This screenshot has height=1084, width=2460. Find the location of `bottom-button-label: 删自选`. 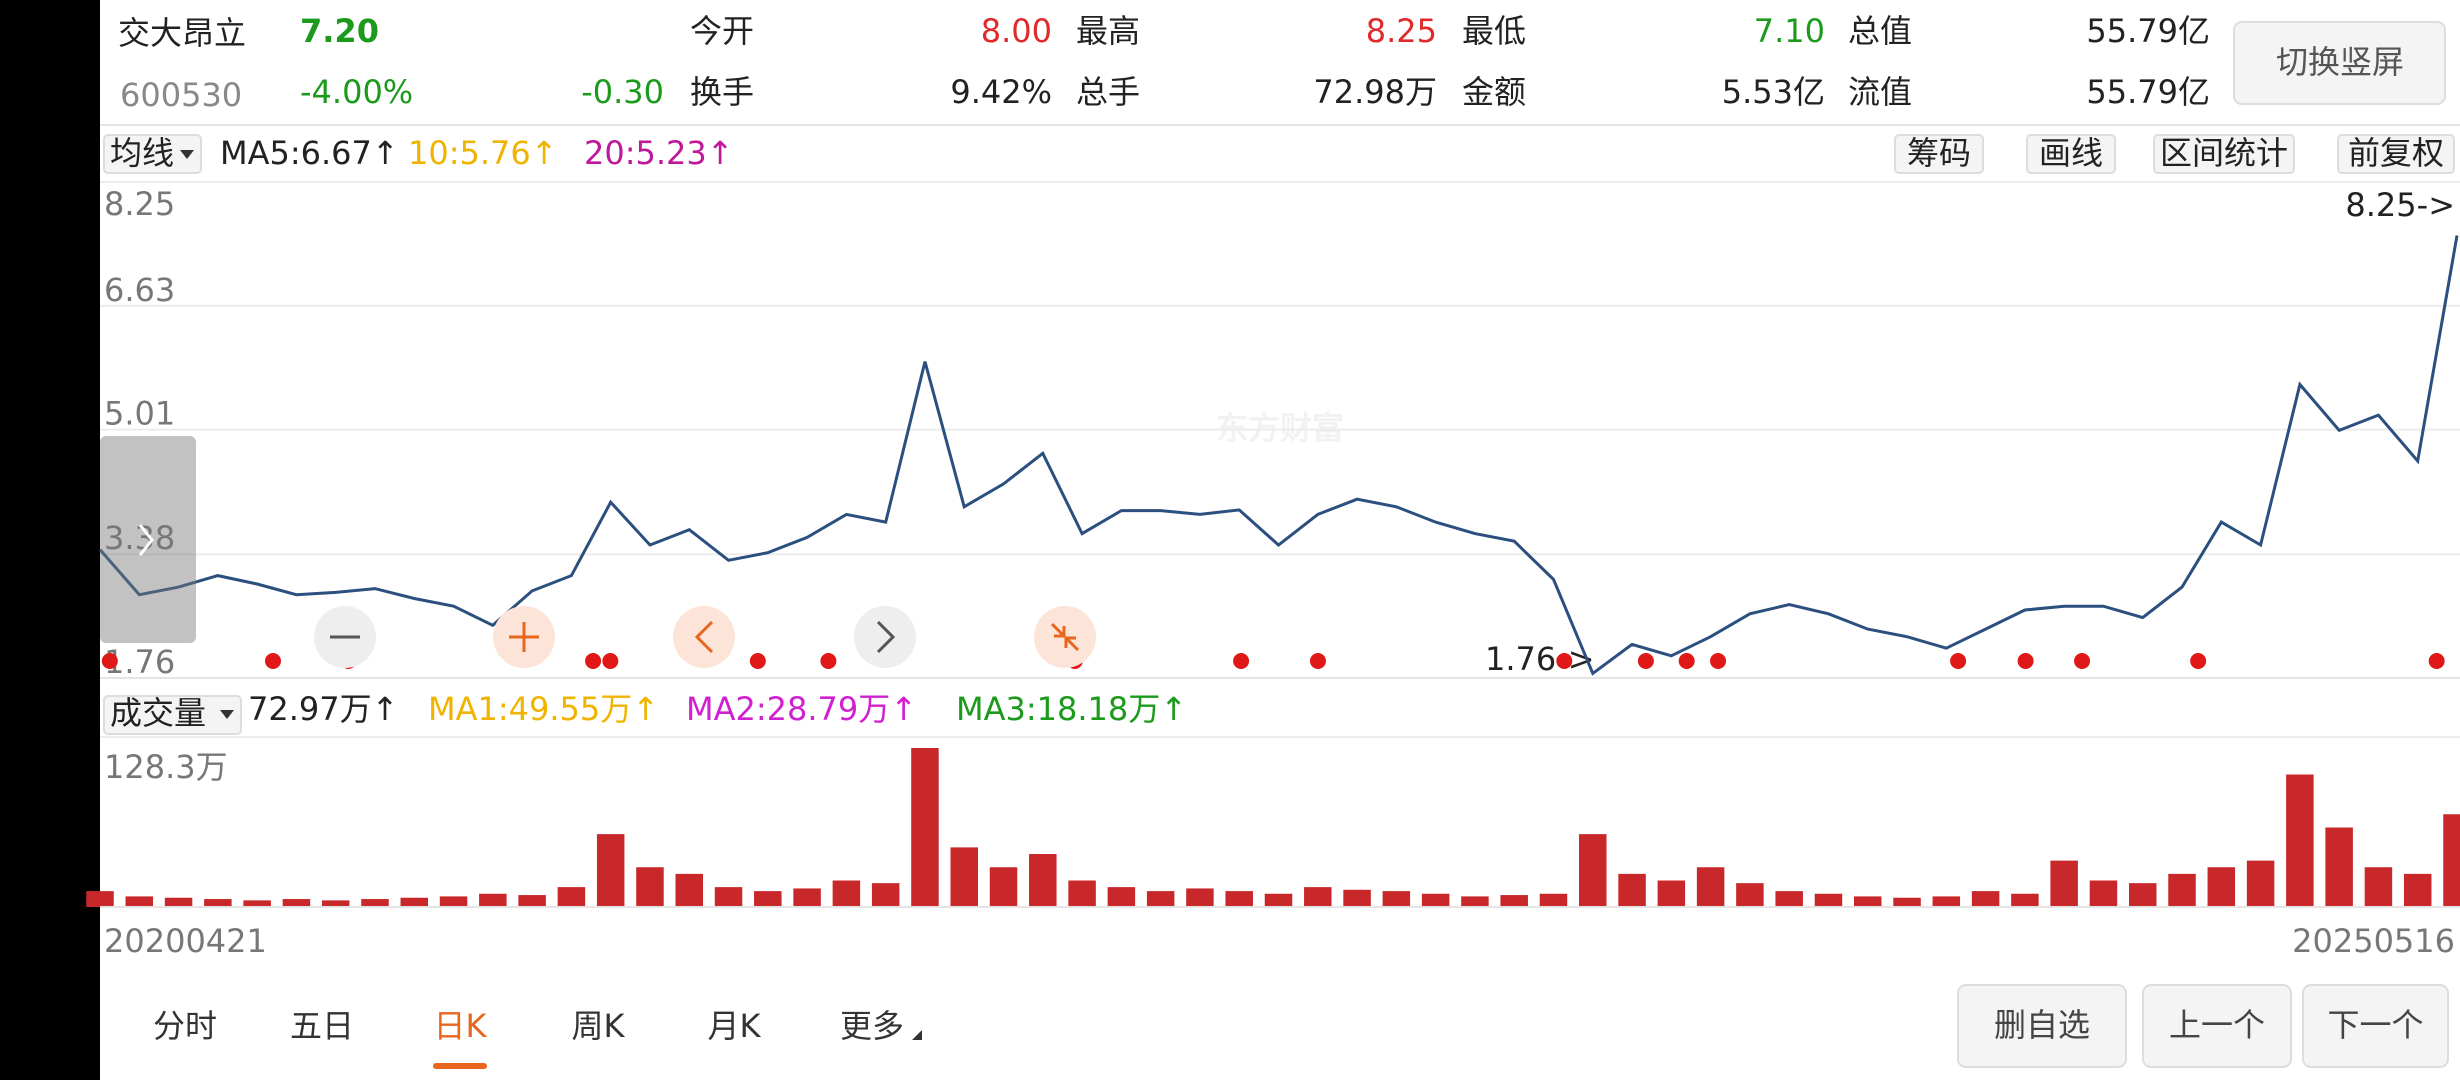

bottom-button-label: 删自选 is located at coordinates (2042, 1025).